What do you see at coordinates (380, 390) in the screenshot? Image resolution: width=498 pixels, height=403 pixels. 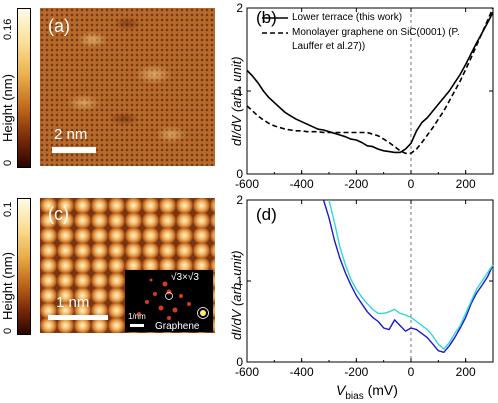 I see `xlabel-unit: (mV)` at bounding box center [380, 390].